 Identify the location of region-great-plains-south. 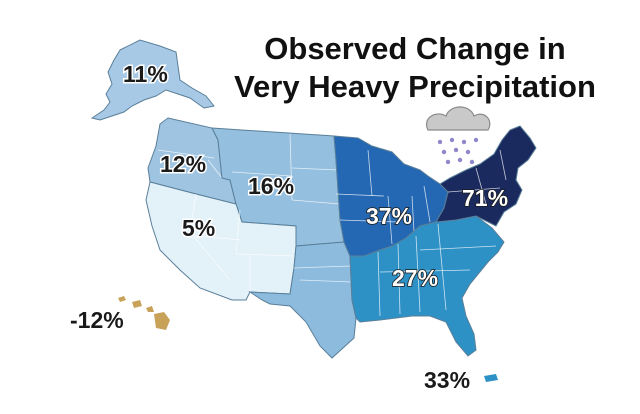
(302, 300).